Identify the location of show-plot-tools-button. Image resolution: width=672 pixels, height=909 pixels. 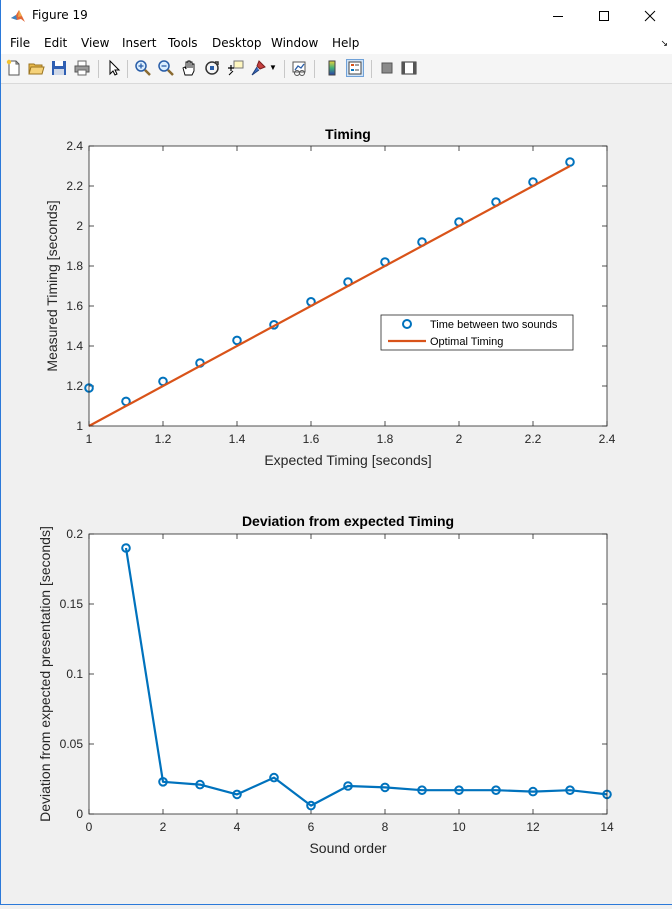
(409, 68).